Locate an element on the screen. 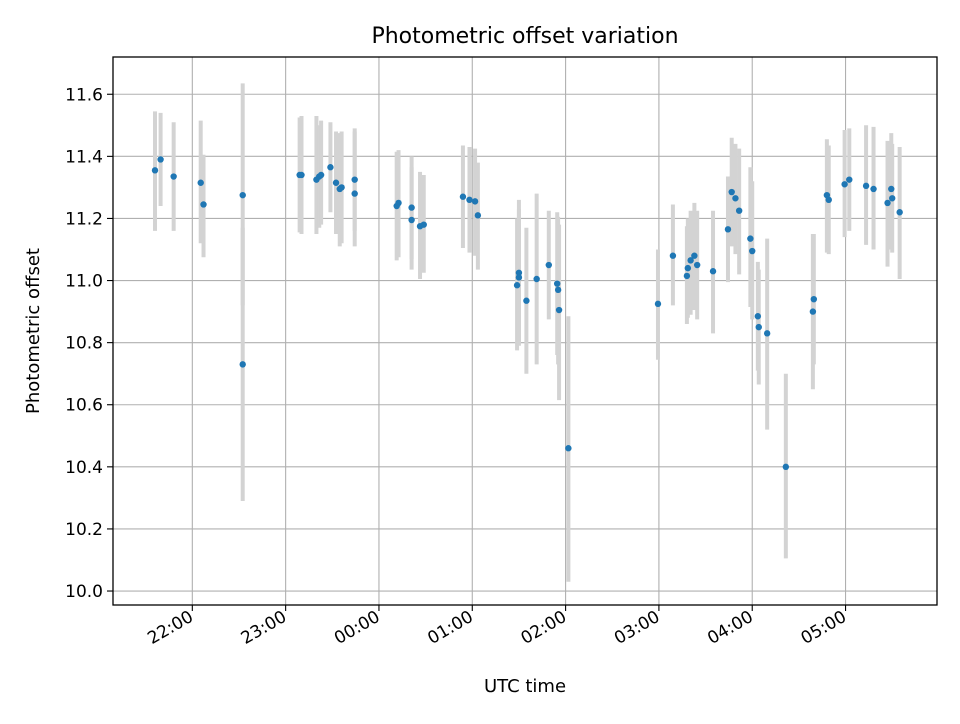 This screenshot has width=960, height=724. chart-title: Photometric offset variation is located at coordinates (524, 36).